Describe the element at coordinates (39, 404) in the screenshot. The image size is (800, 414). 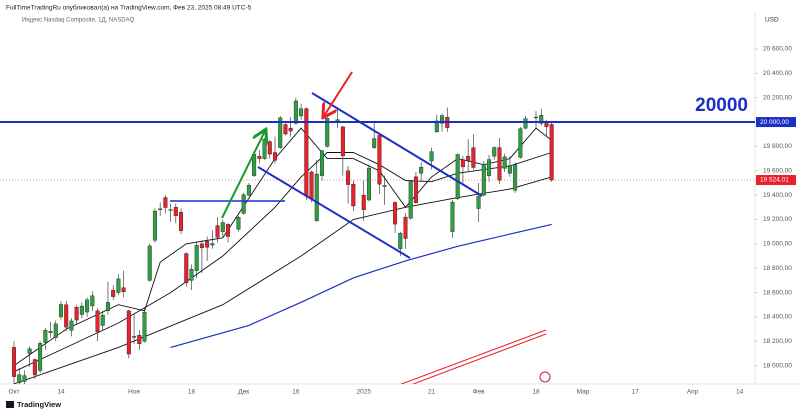
I see `logo: TradingView` at that location.